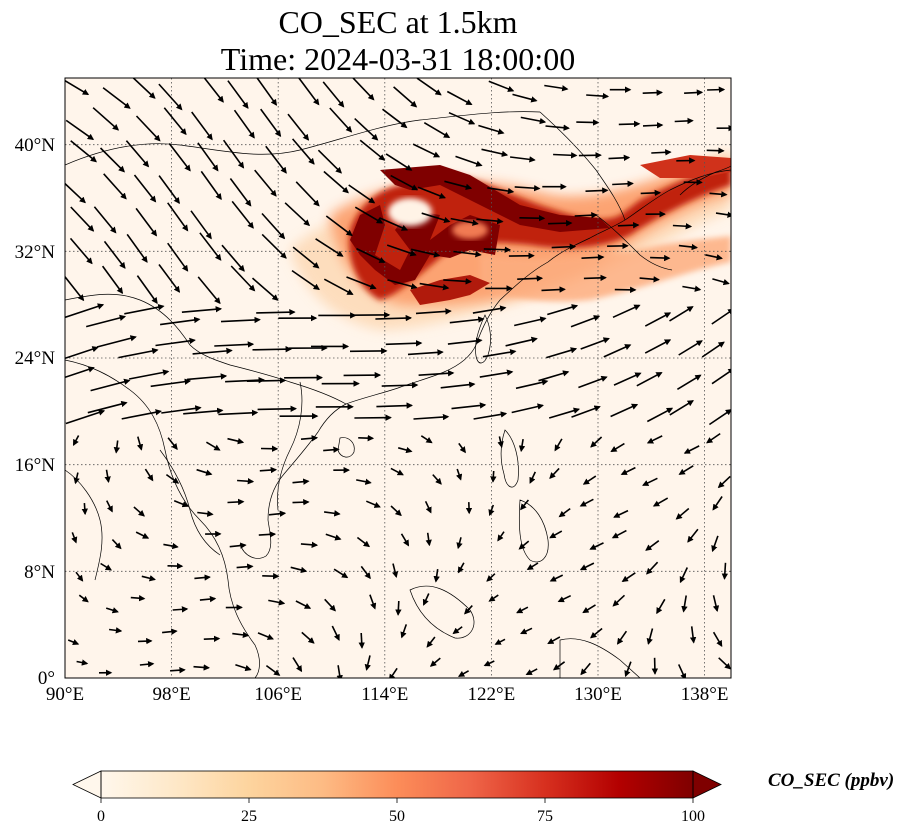 The image size is (916, 836). What do you see at coordinates (35, 252) in the screenshot?
I see `lat-tick-label: 32°N` at bounding box center [35, 252].